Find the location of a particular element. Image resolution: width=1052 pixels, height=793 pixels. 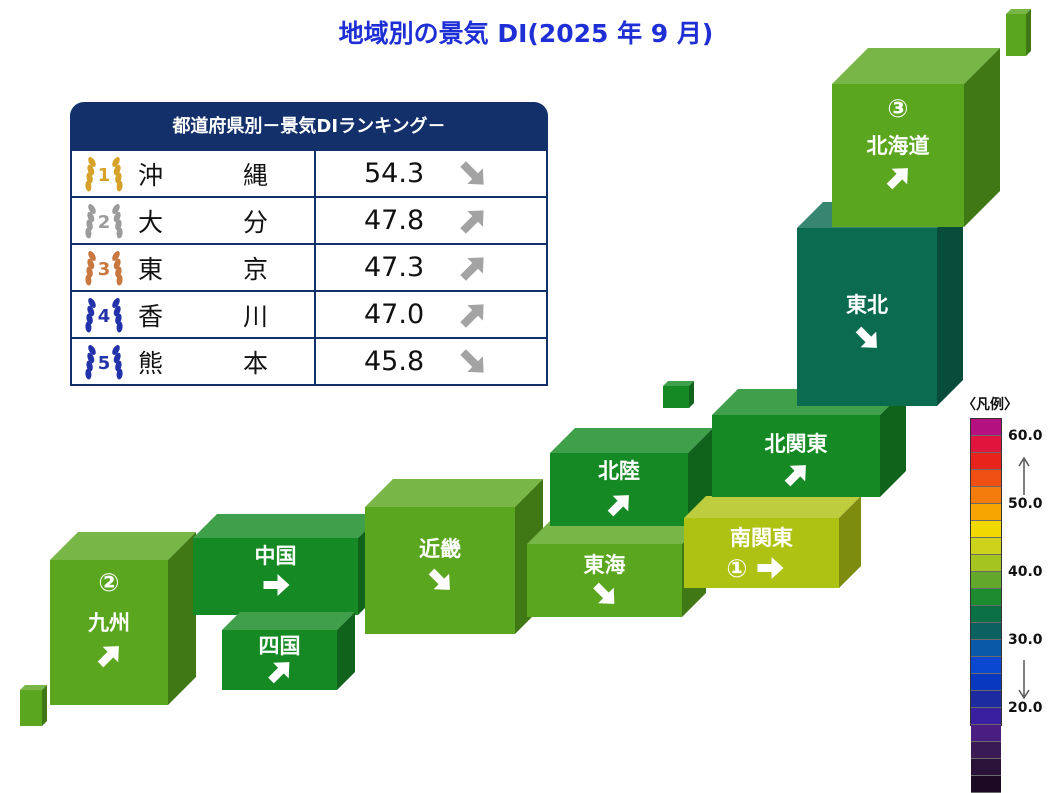

region-minamikanto: 南関東 ① is located at coordinates (772, 542).